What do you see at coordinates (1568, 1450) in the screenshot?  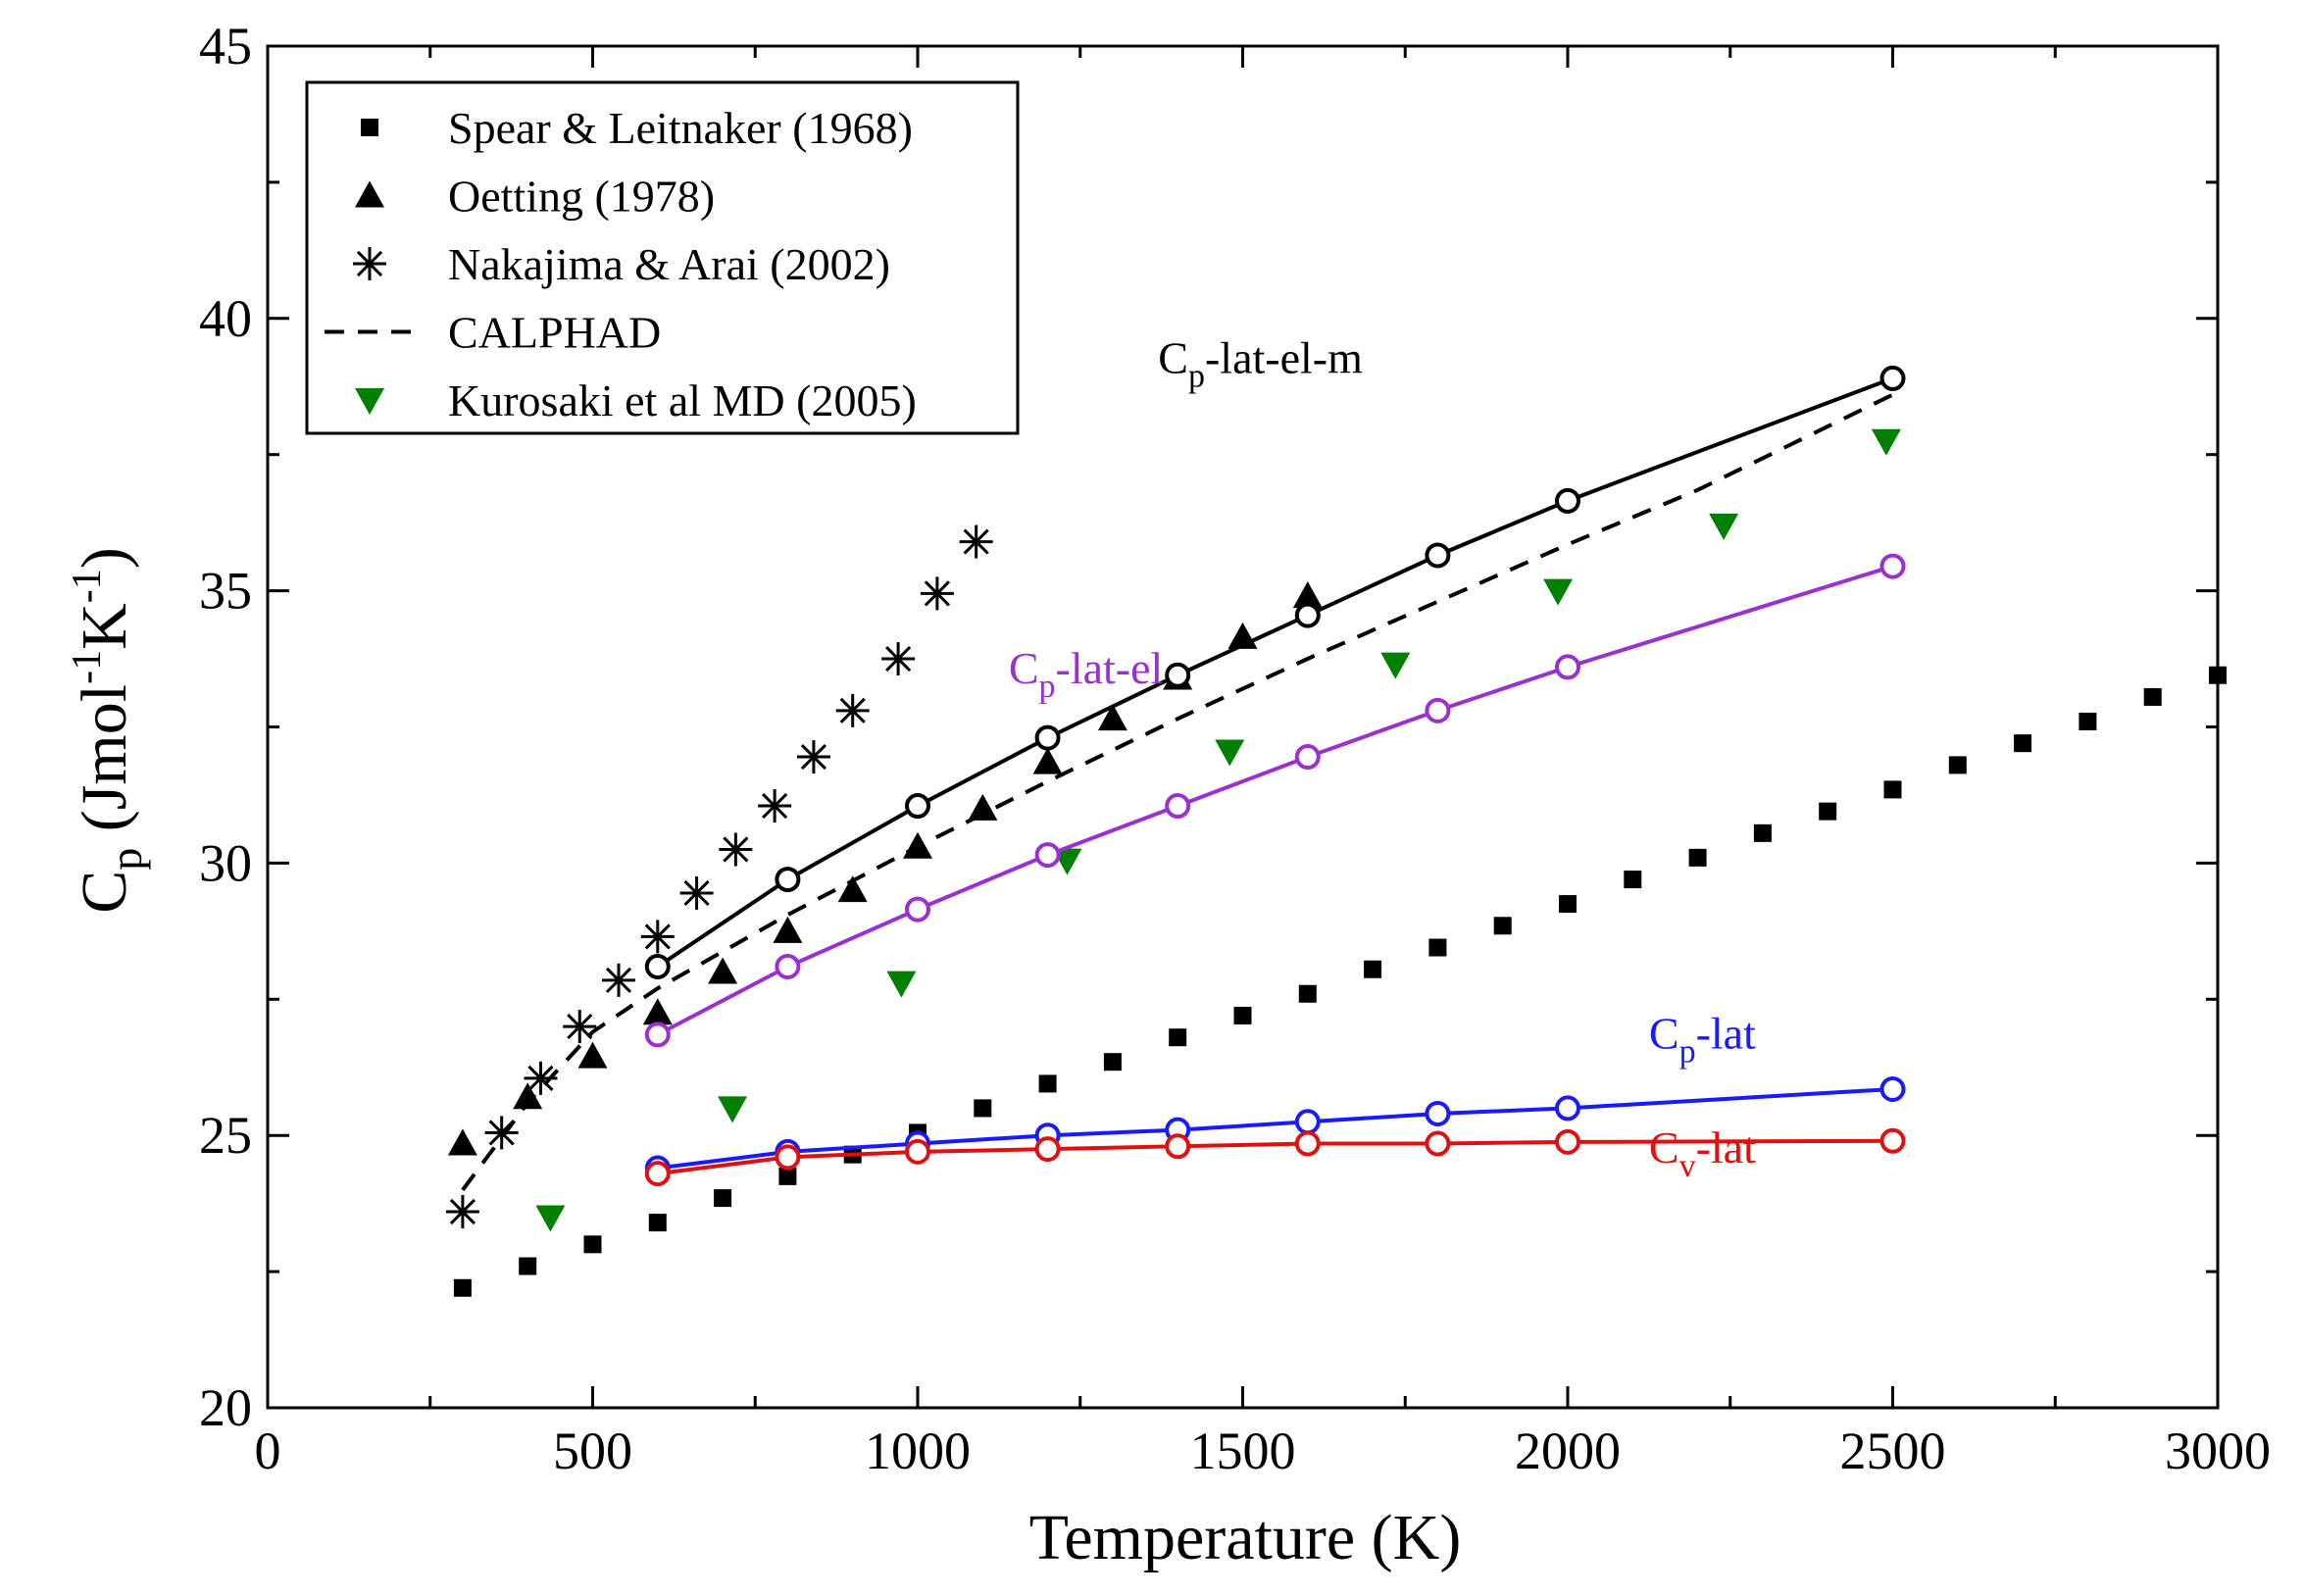 I see `x-tick-label: 2000` at bounding box center [1568, 1450].